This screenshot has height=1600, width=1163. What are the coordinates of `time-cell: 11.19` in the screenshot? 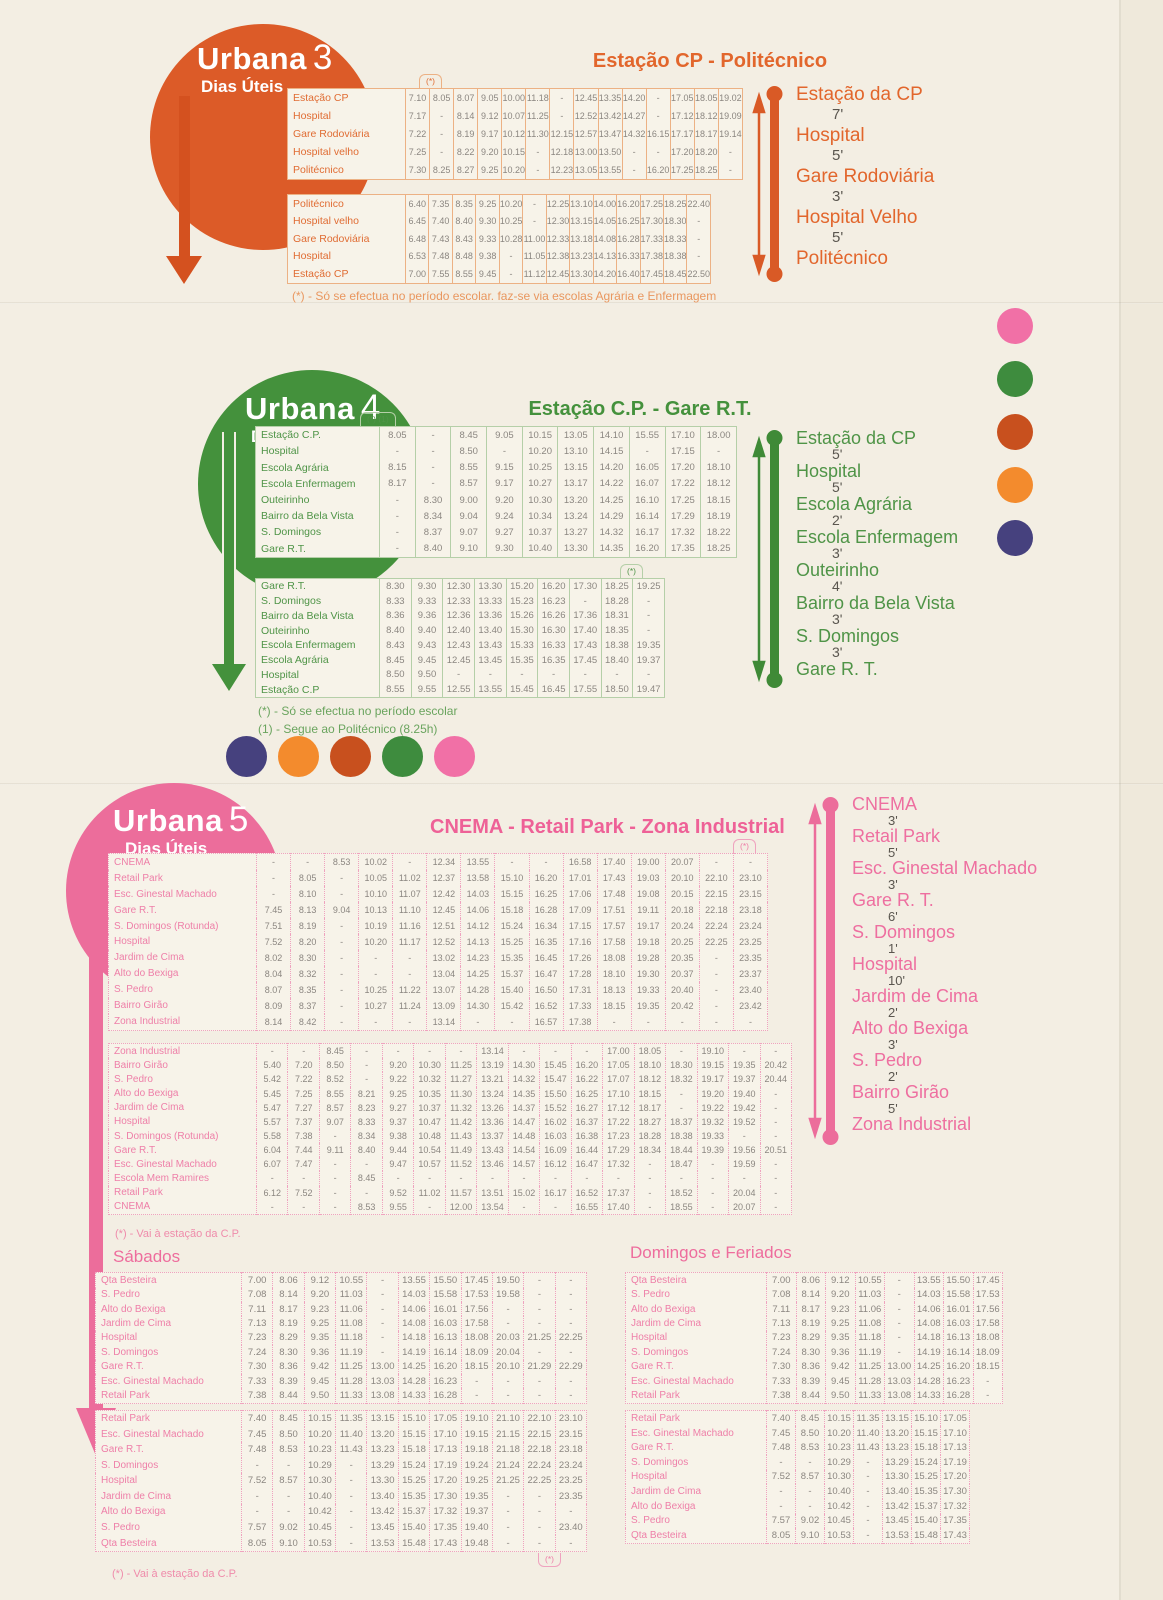 It's located at (869, 1352).